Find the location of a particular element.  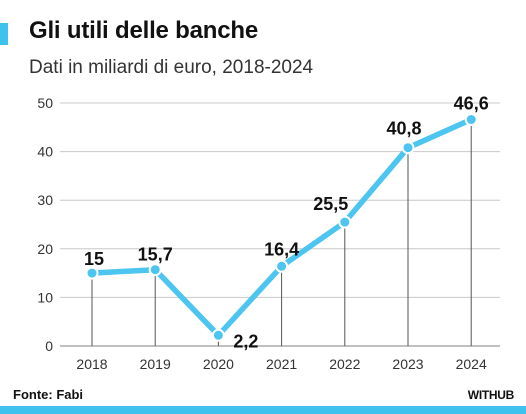

brand-logo: WITHUB is located at coordinates (491, 395).